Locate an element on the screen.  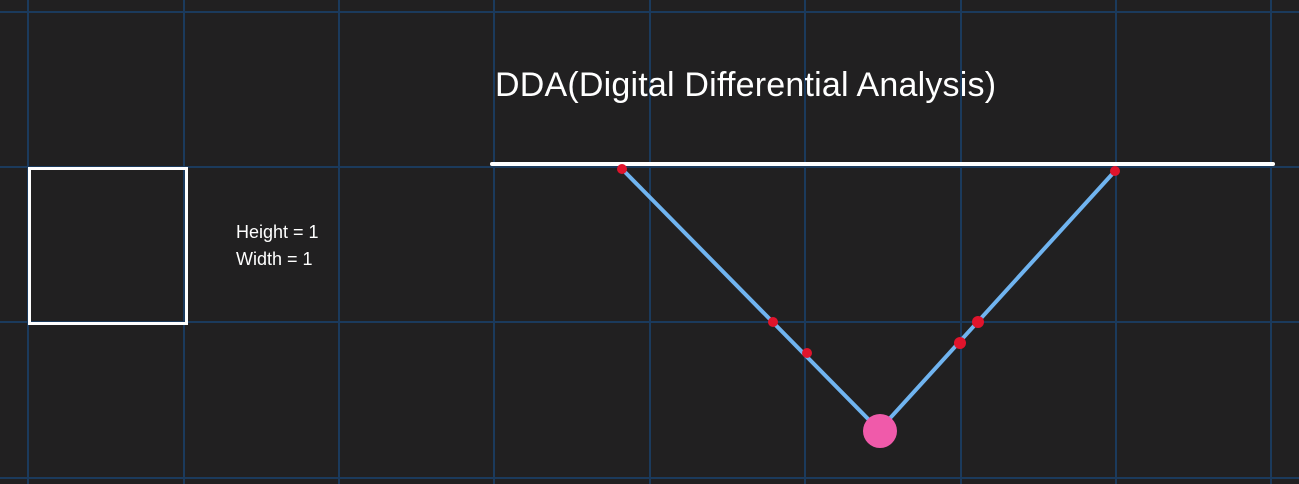
height-label: Height = 1 is located at coordinates (277, 232).